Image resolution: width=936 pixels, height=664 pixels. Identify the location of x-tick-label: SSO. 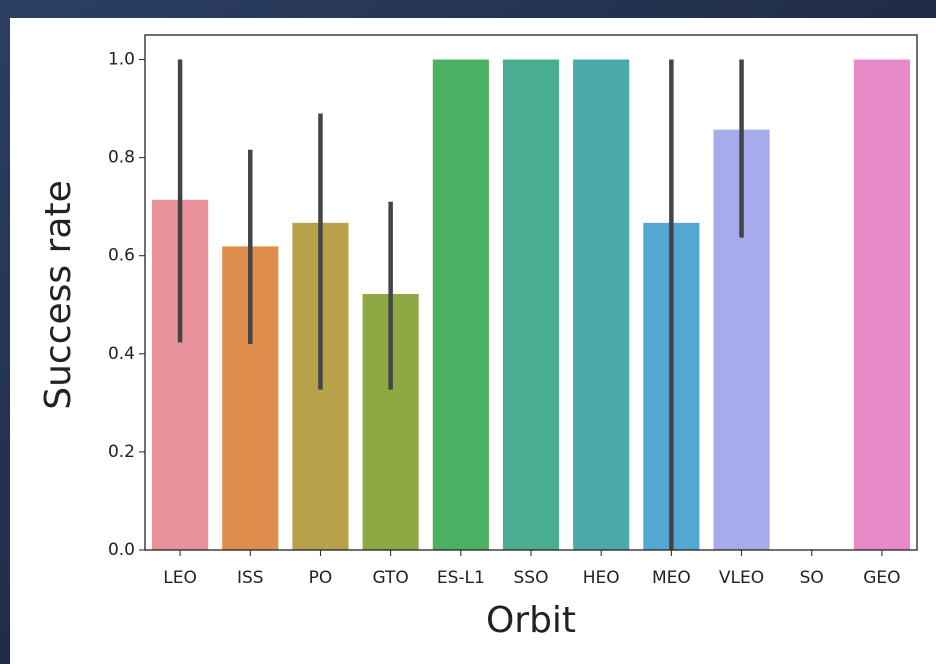
(531, 578).